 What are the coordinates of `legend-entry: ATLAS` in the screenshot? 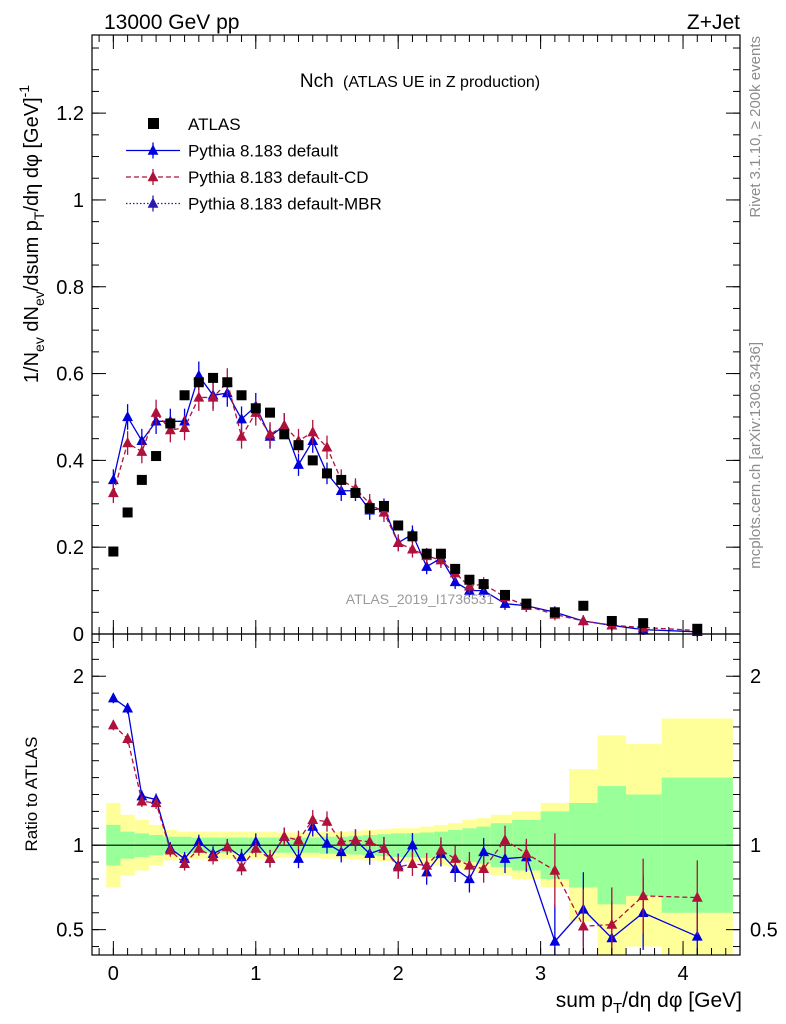 It's located at (194, 124).